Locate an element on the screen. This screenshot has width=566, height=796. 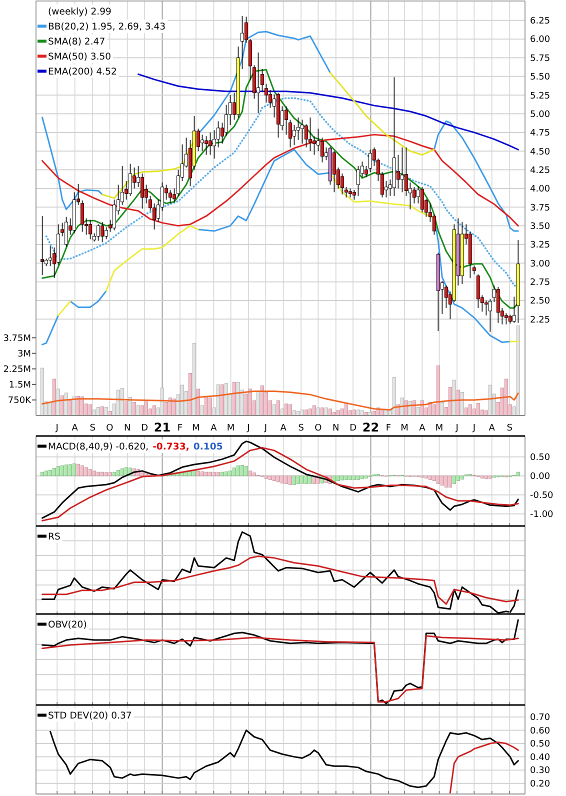
y2-tick-label: 2.25M is located at coordinates (17, 369).